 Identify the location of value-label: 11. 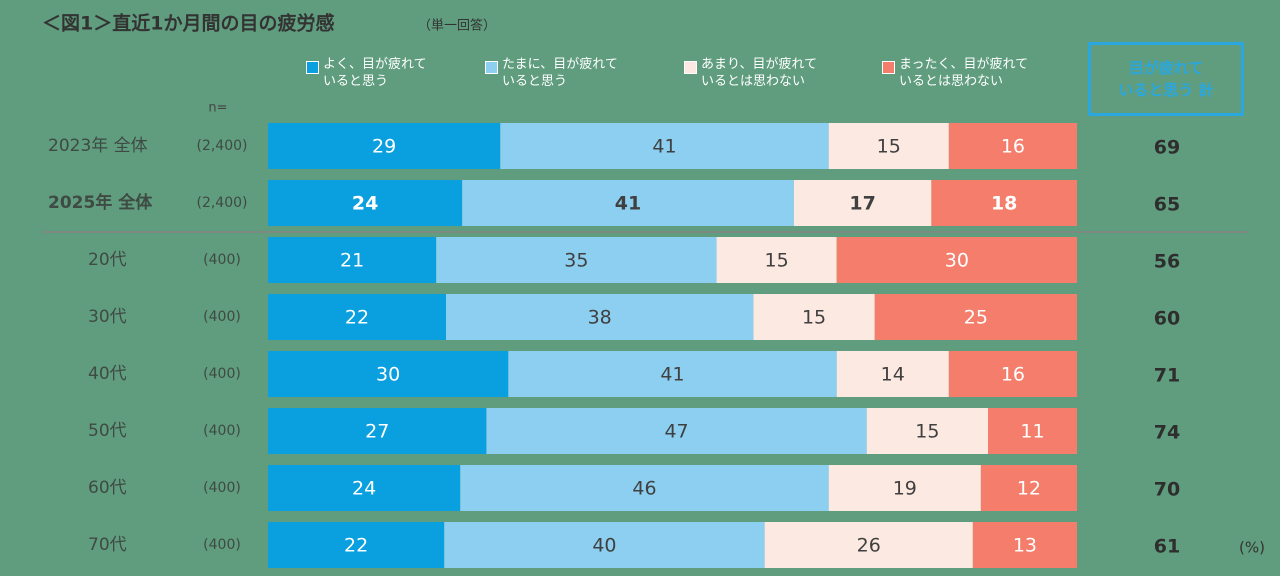
(1032, 432).